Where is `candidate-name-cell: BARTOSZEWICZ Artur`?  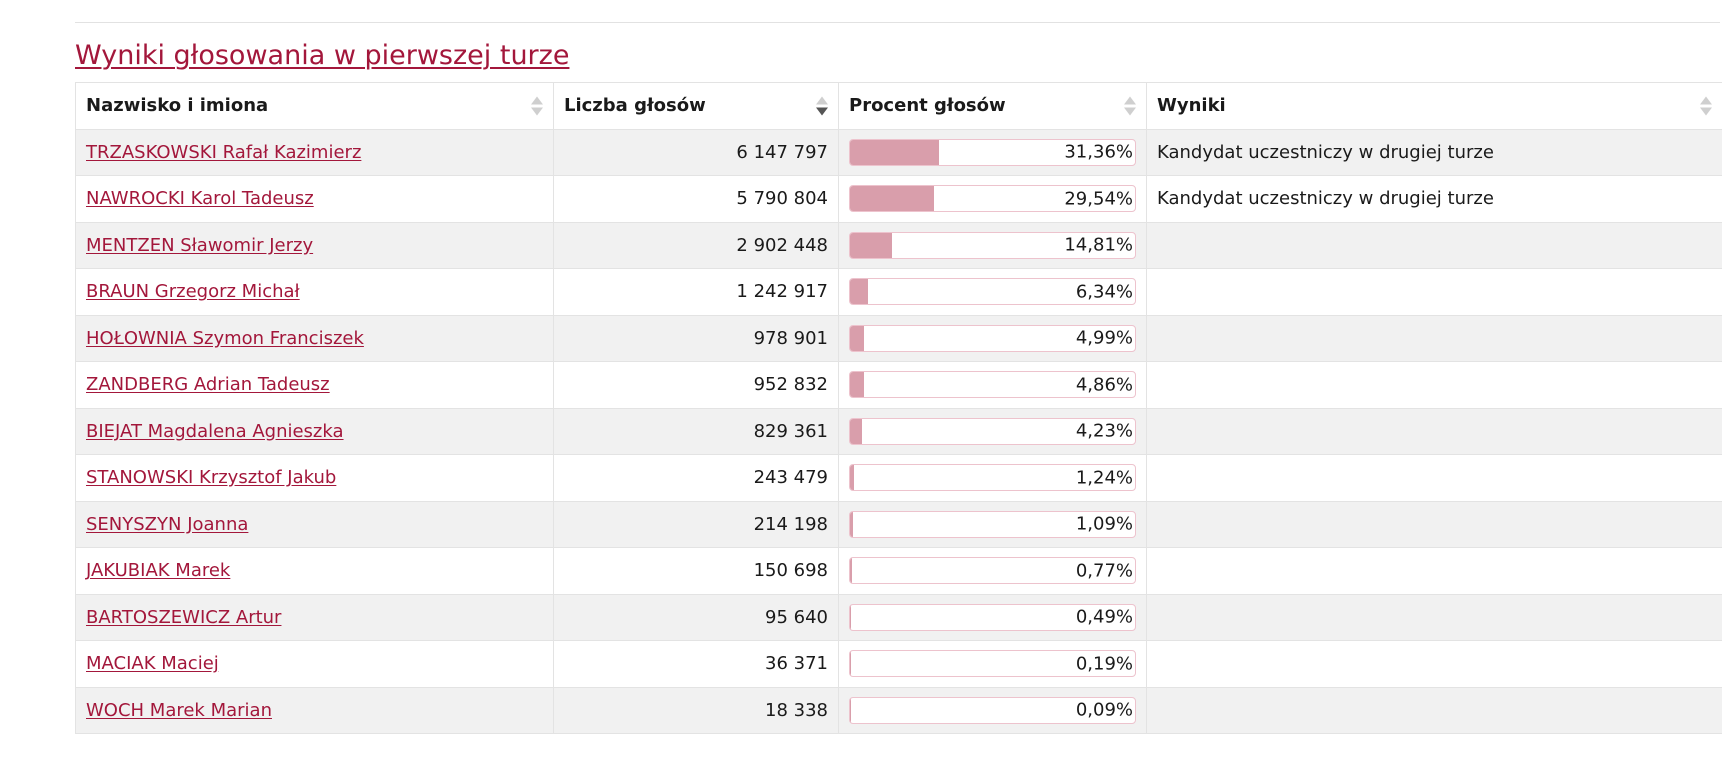
candidate-name-cell: BARTOSZEWICZ Artur is located at coordinates (314, 617).